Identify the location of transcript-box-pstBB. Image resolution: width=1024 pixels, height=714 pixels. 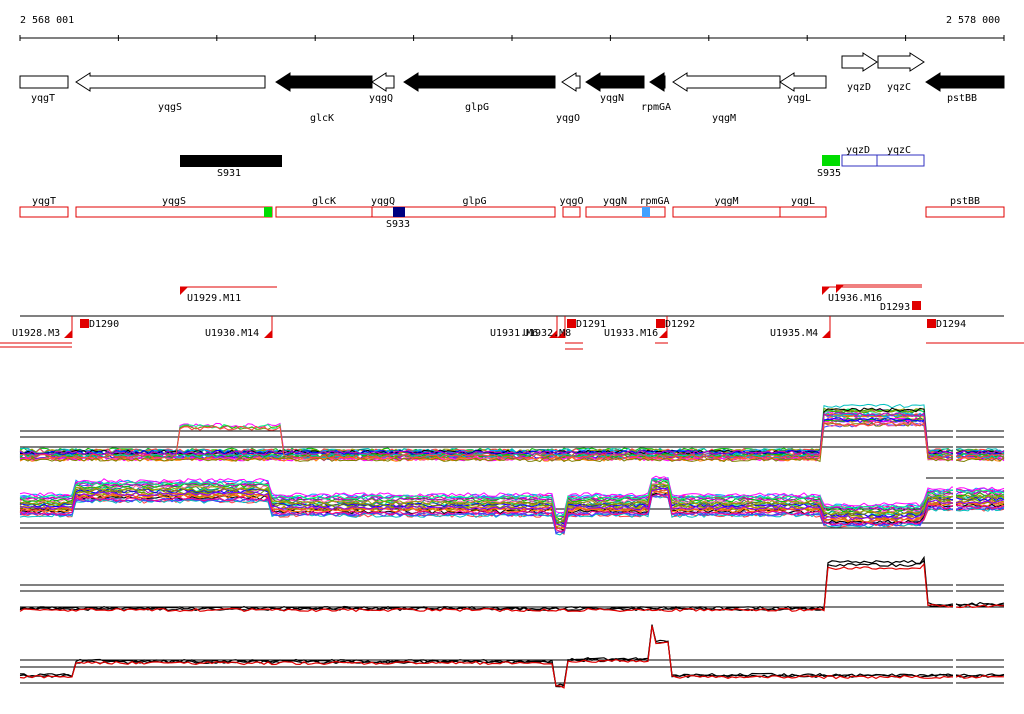
(965, 212).